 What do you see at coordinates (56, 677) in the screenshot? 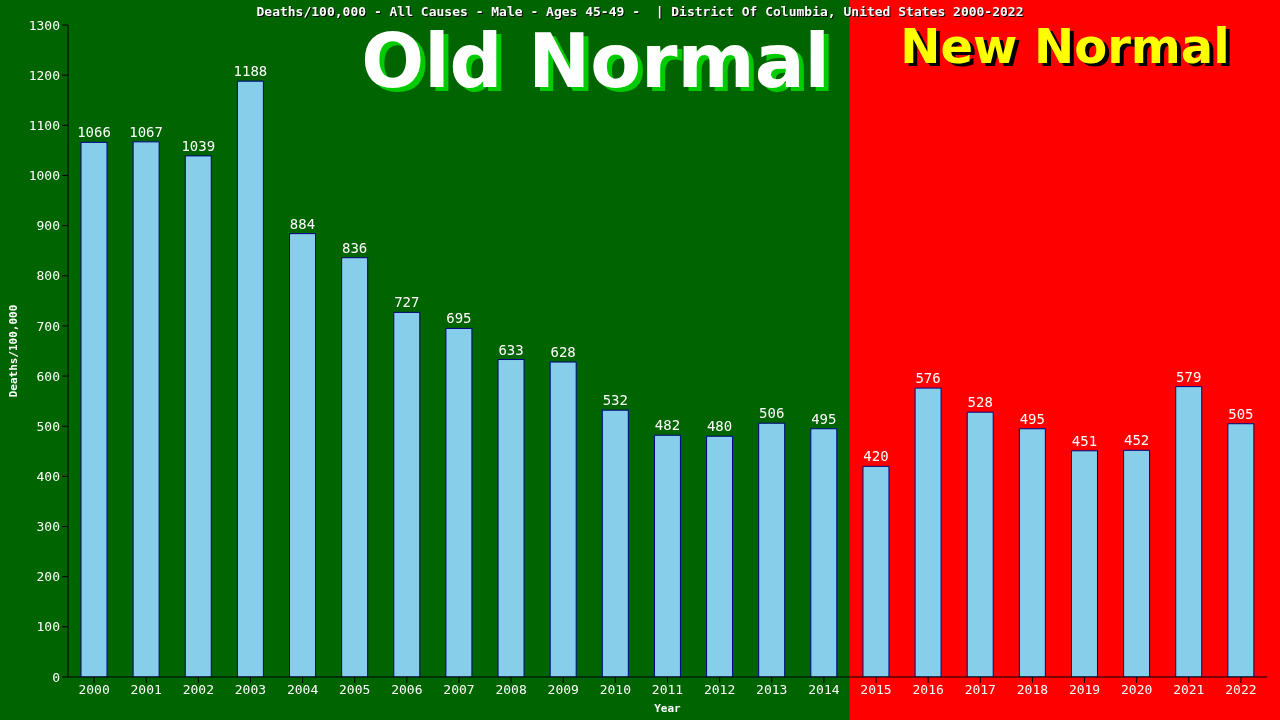
I see `y-tick-label: 0` at bounding box center [56, 677].